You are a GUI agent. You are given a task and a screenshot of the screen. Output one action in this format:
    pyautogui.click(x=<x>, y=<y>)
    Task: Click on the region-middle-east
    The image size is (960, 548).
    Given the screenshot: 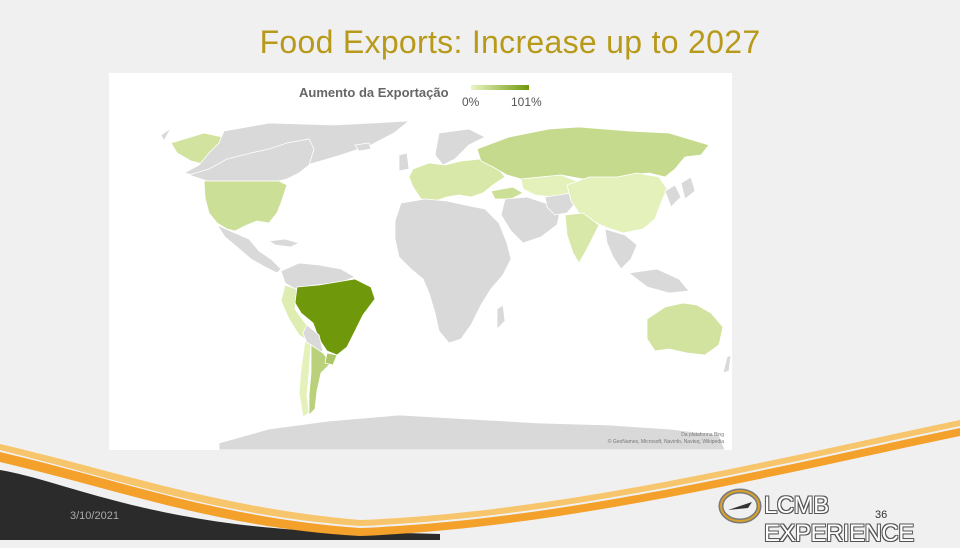 What is the action you would take?
    pyautogui.click(x=531, y=220)
    